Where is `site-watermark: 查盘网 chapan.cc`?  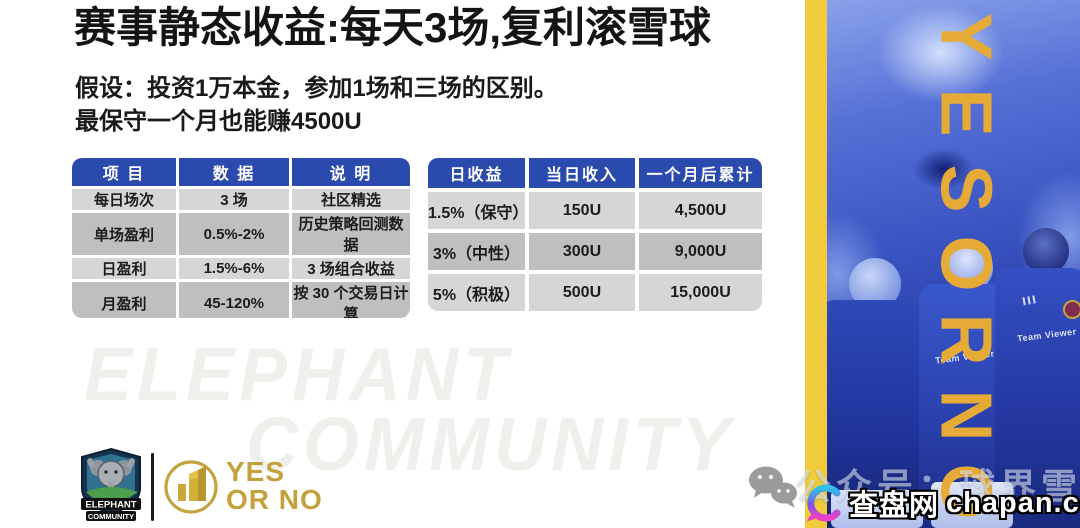 site-watermark: 查盘网 chapan.cc is located at coordinates (943, 503).